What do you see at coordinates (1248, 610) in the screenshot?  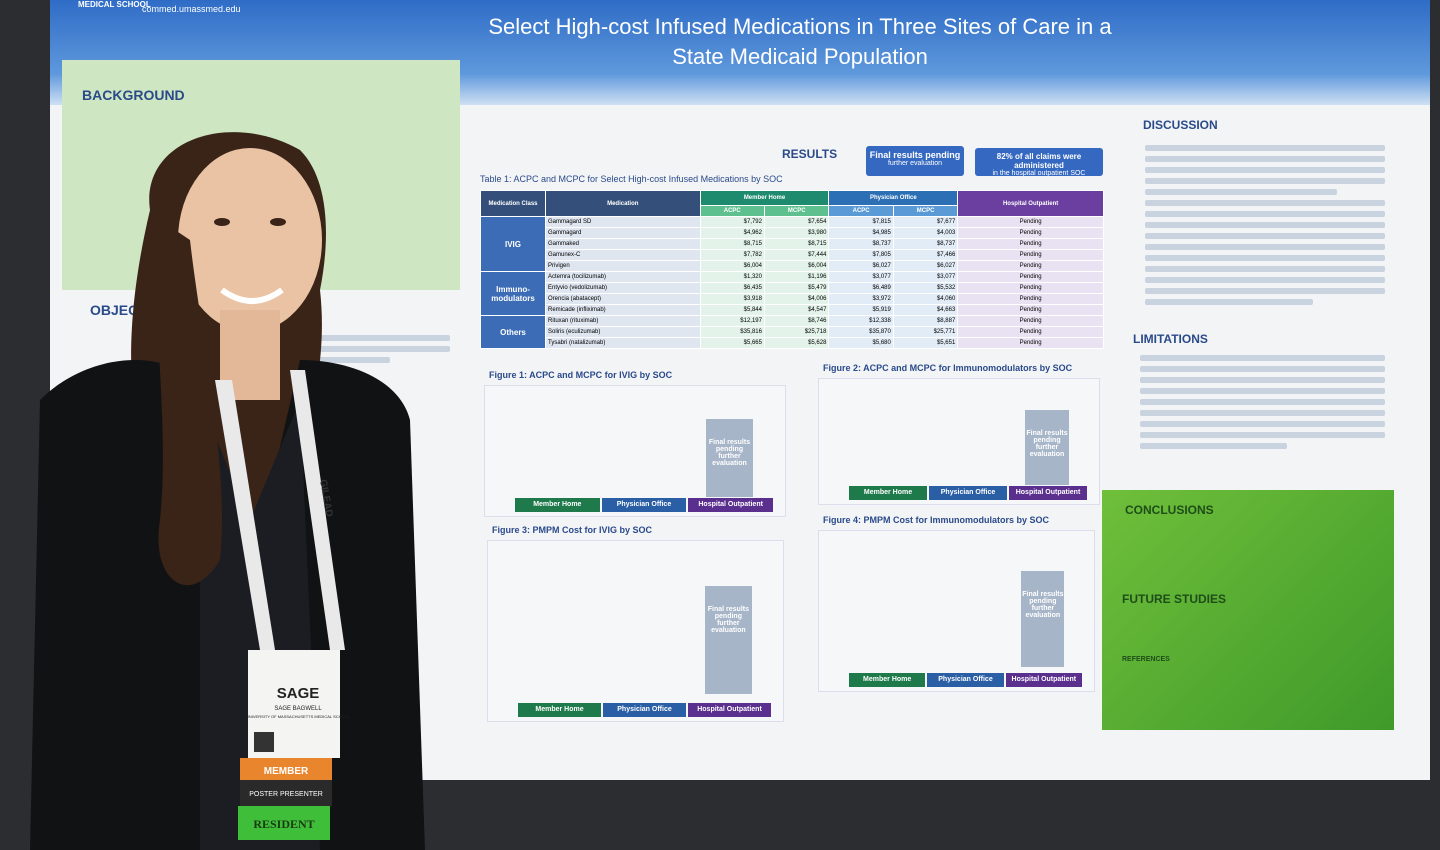 I see `conclusions-box` at bounding box center [1248, 610].